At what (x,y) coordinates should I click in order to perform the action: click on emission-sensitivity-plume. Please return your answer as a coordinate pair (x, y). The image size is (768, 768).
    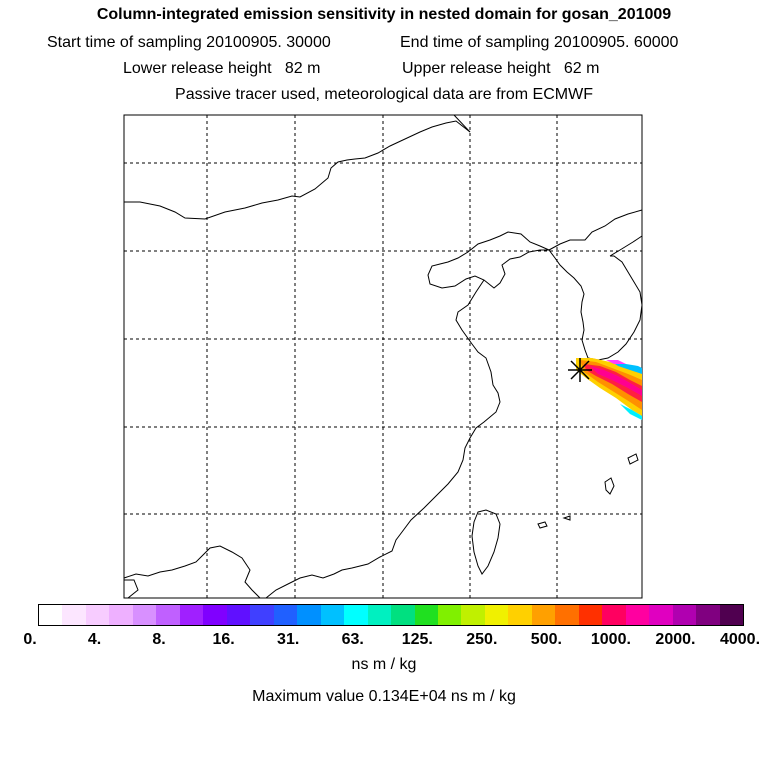
    Looking at the image, I should click on (609, 389).